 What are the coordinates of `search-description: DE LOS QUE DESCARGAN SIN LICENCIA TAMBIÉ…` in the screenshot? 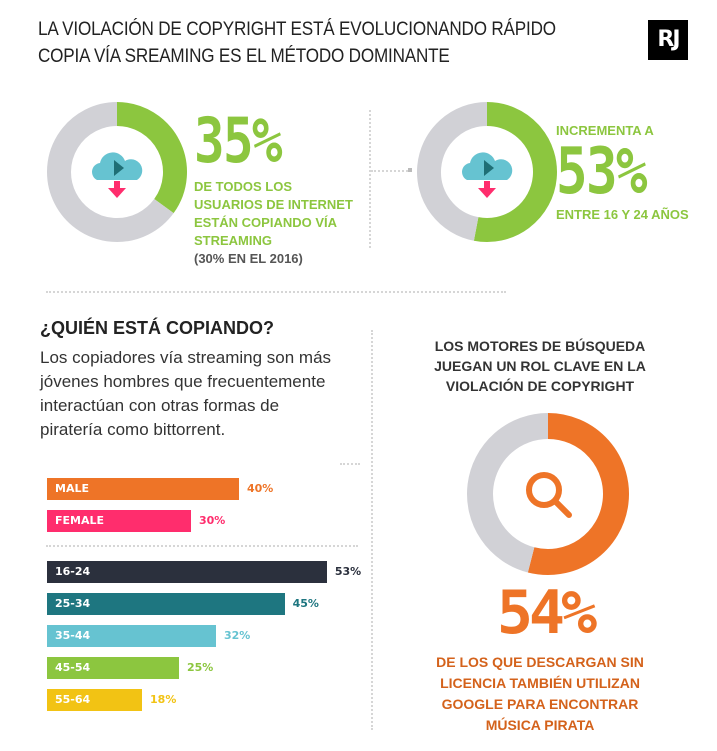 It's located at (540, 694).